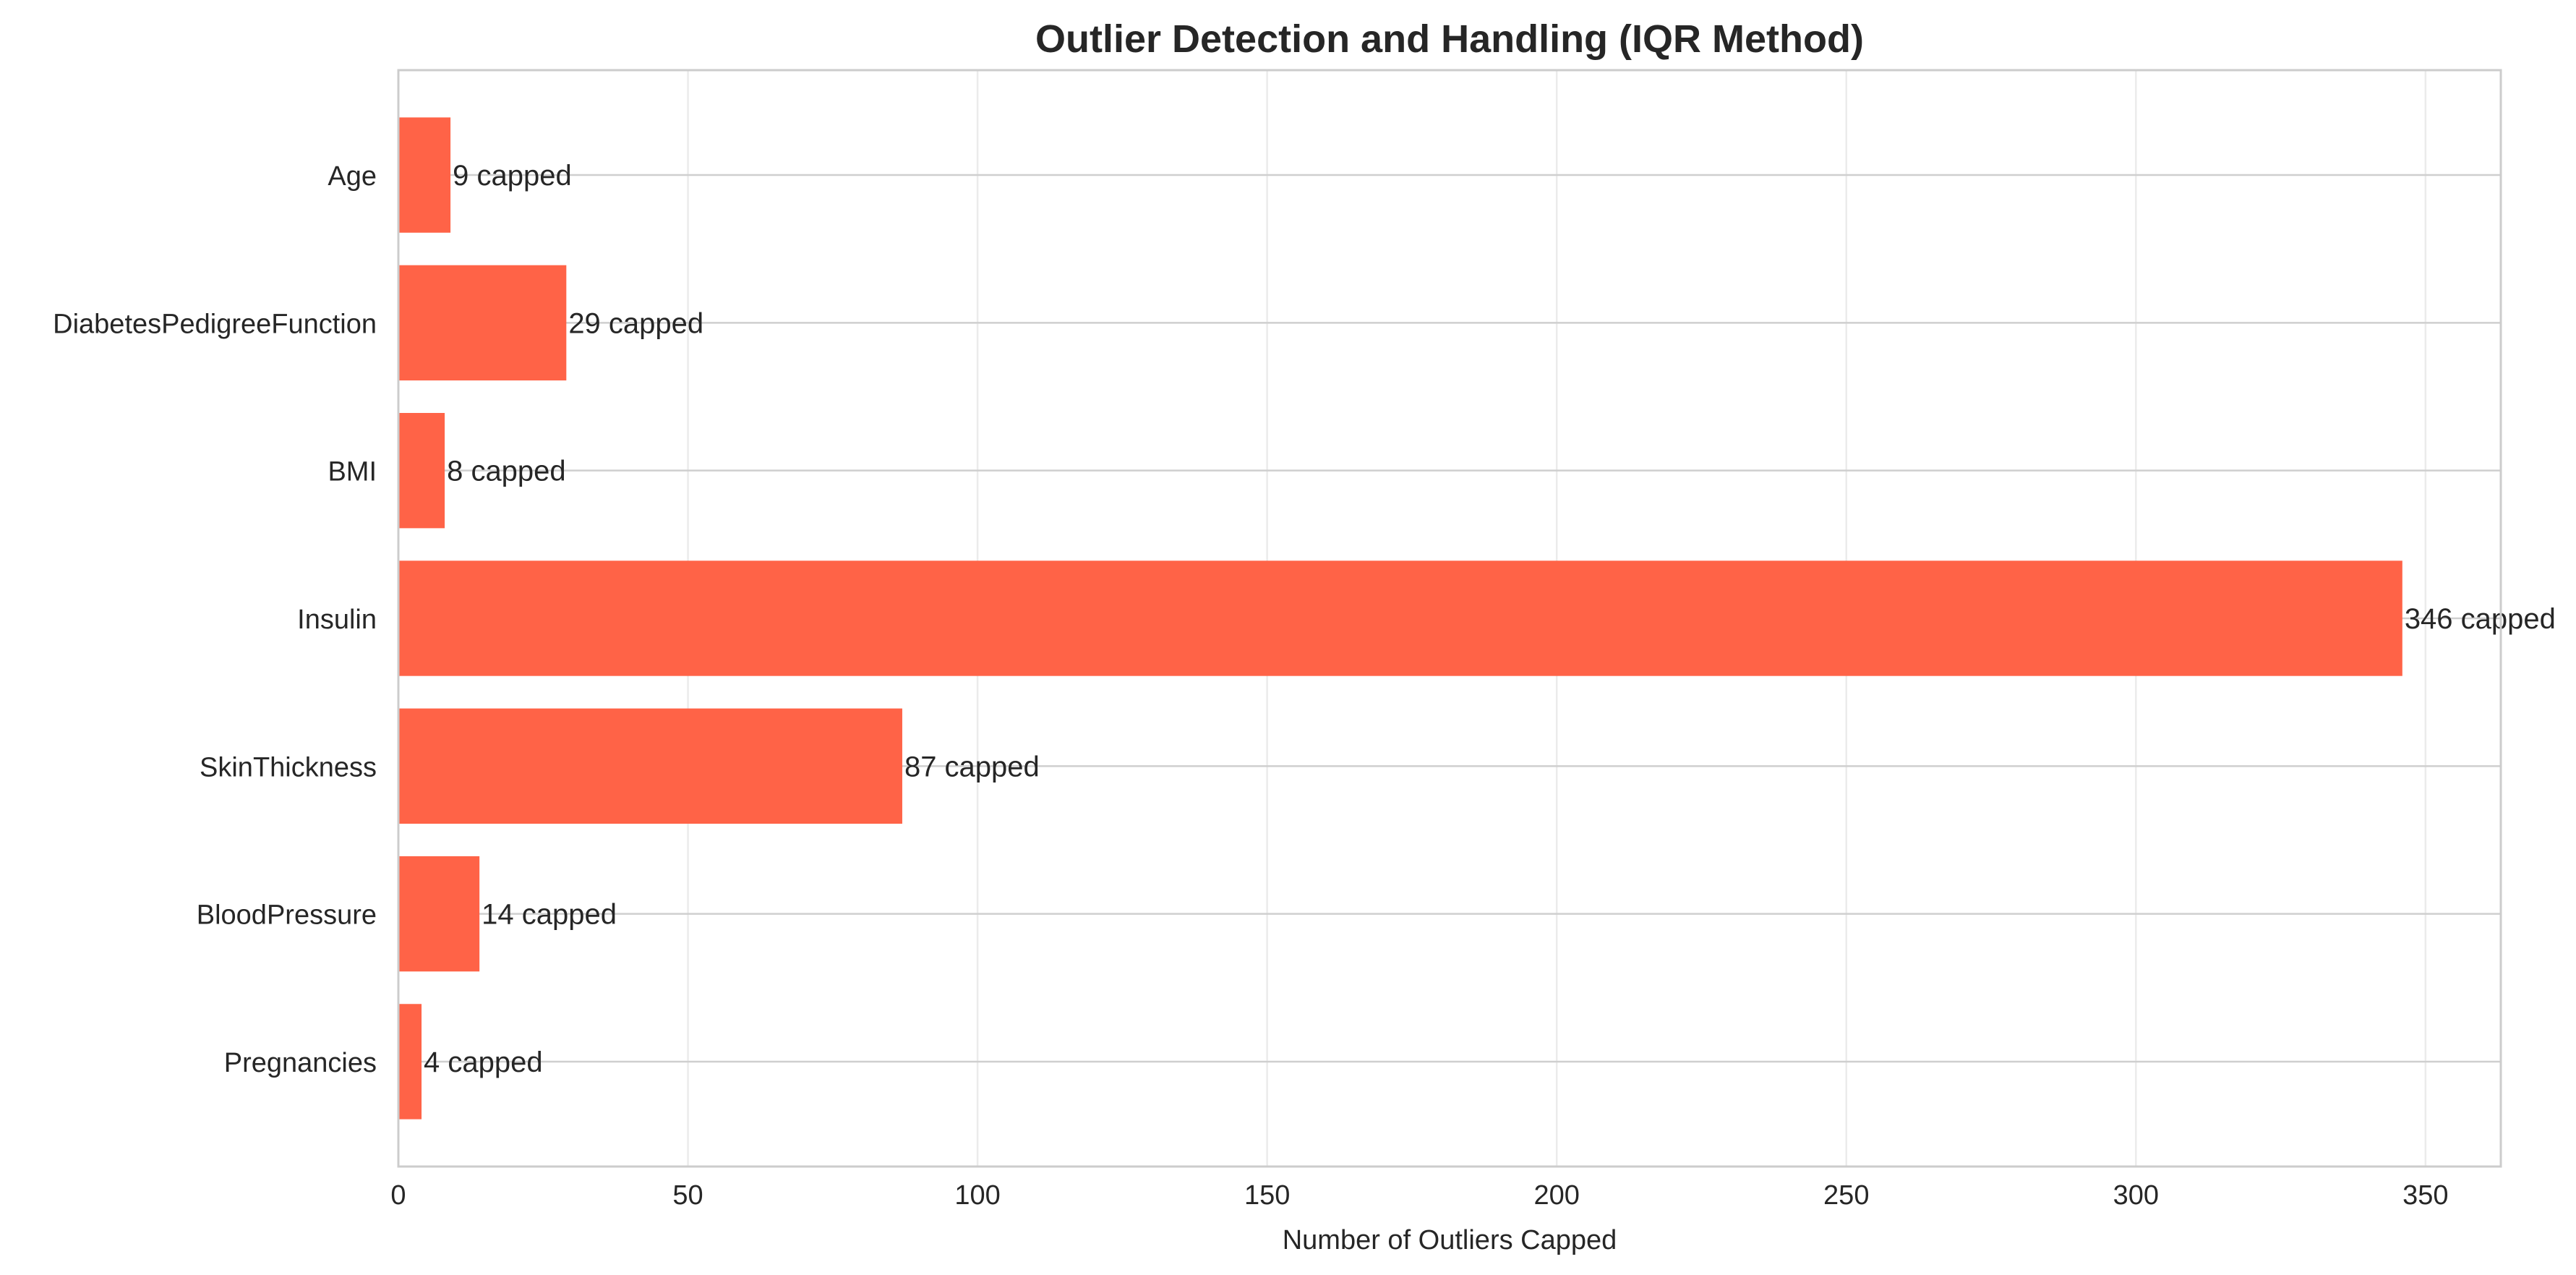  What do you see at coordinates (1557, 1196) in the screenshot?
I see `x-tick-label: 200` at bounding box center [1557, 1196].